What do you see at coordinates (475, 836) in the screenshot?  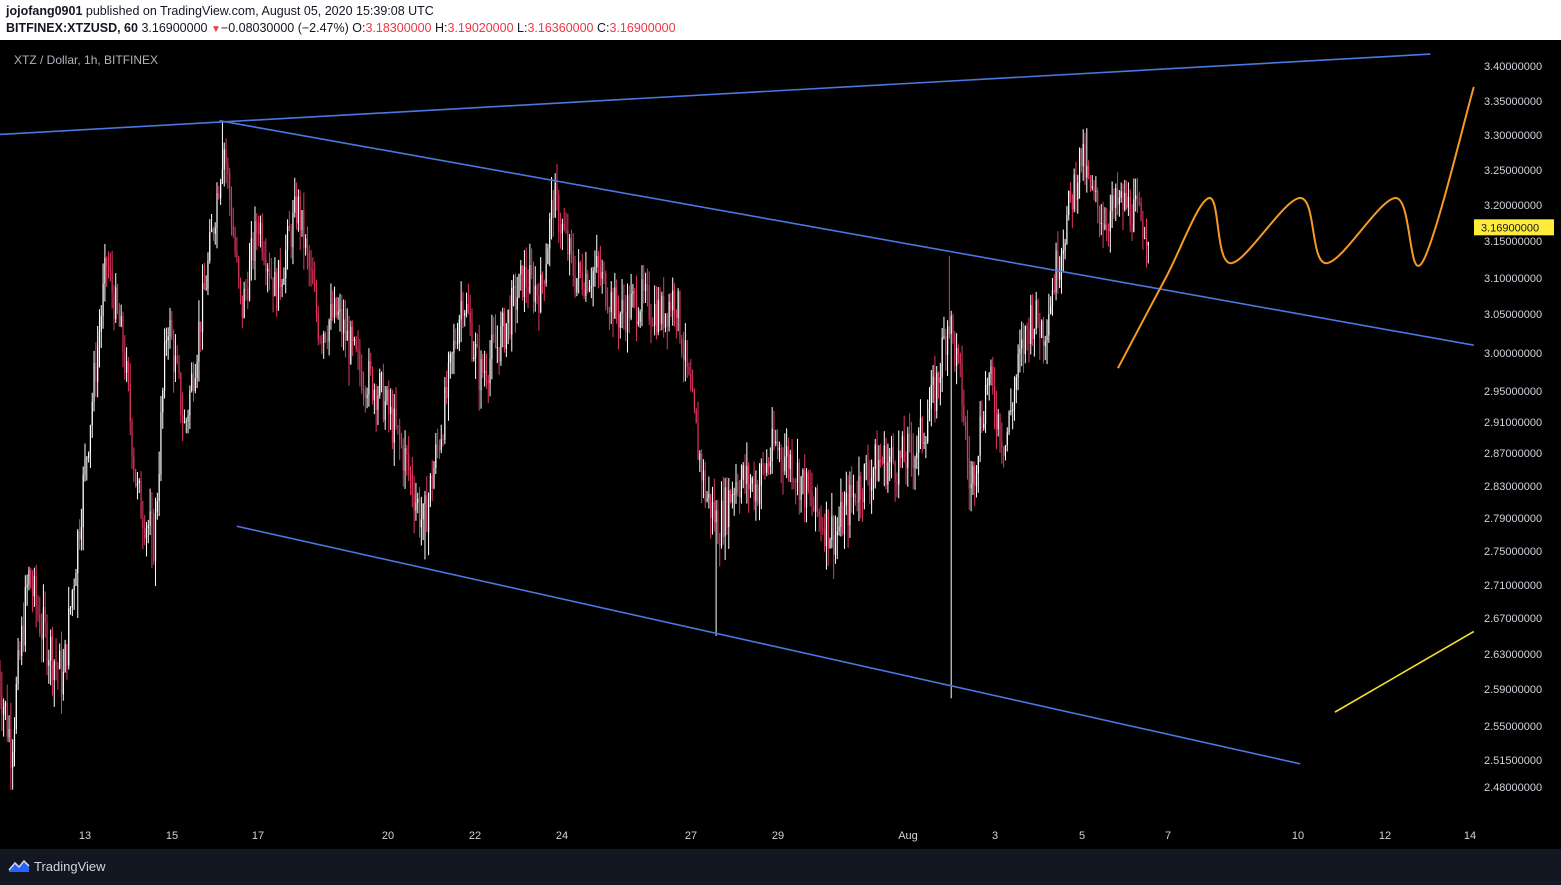 I see `time-tick-label: 22` at bounding box center [475, 836].